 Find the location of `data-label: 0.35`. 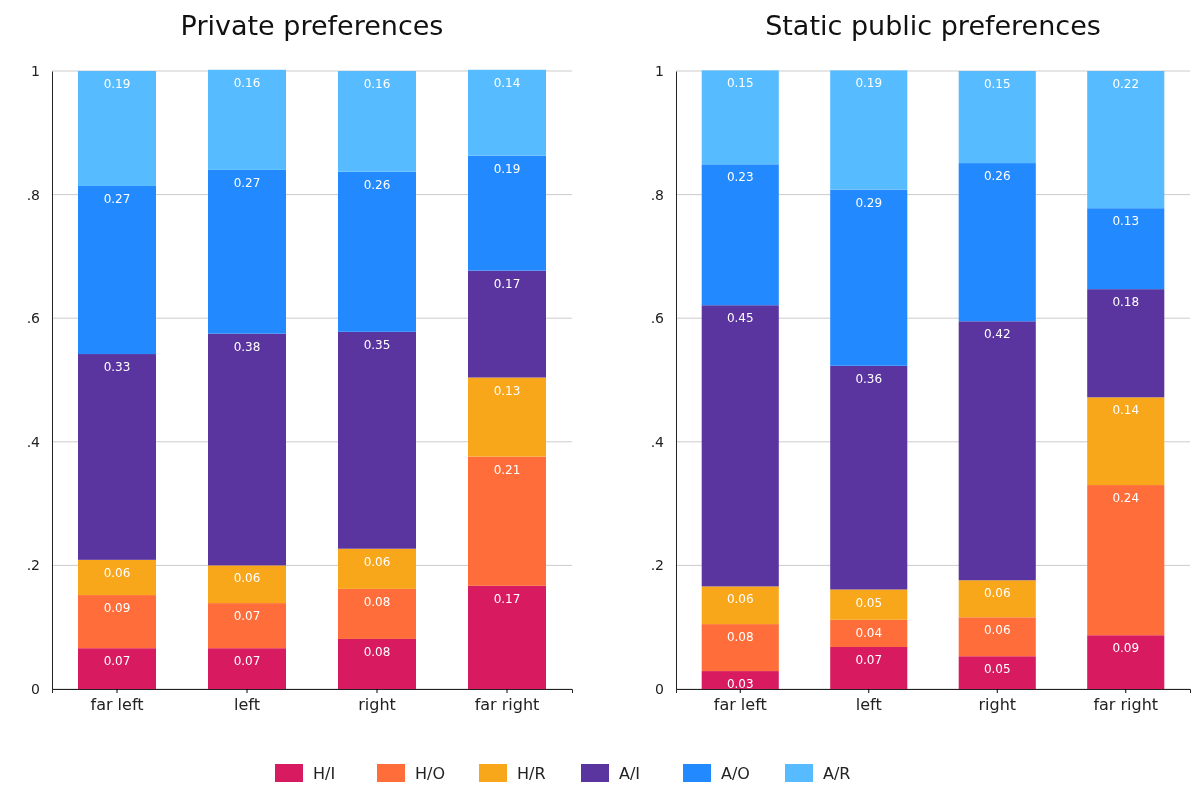

data-label: 0.35 is located at coordinates (377, 344).